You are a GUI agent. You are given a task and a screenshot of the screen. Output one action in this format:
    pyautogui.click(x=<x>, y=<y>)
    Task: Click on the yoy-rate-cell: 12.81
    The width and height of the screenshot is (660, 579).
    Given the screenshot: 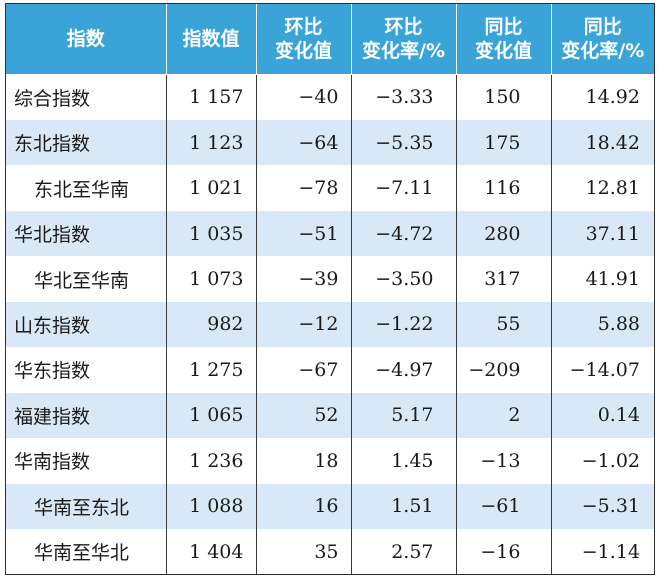 What is the action you would take?
    pyautogui.click(x=602, y=187)
    